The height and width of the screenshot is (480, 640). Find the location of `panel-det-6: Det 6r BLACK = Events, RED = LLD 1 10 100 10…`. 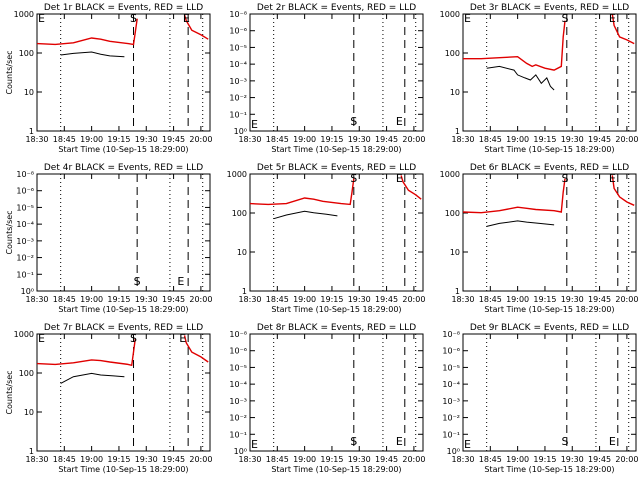

panel-det-6: Det 6r BLACK = Events, RED = LLD 1 10 100 10… is located at coordinates (539, 238).